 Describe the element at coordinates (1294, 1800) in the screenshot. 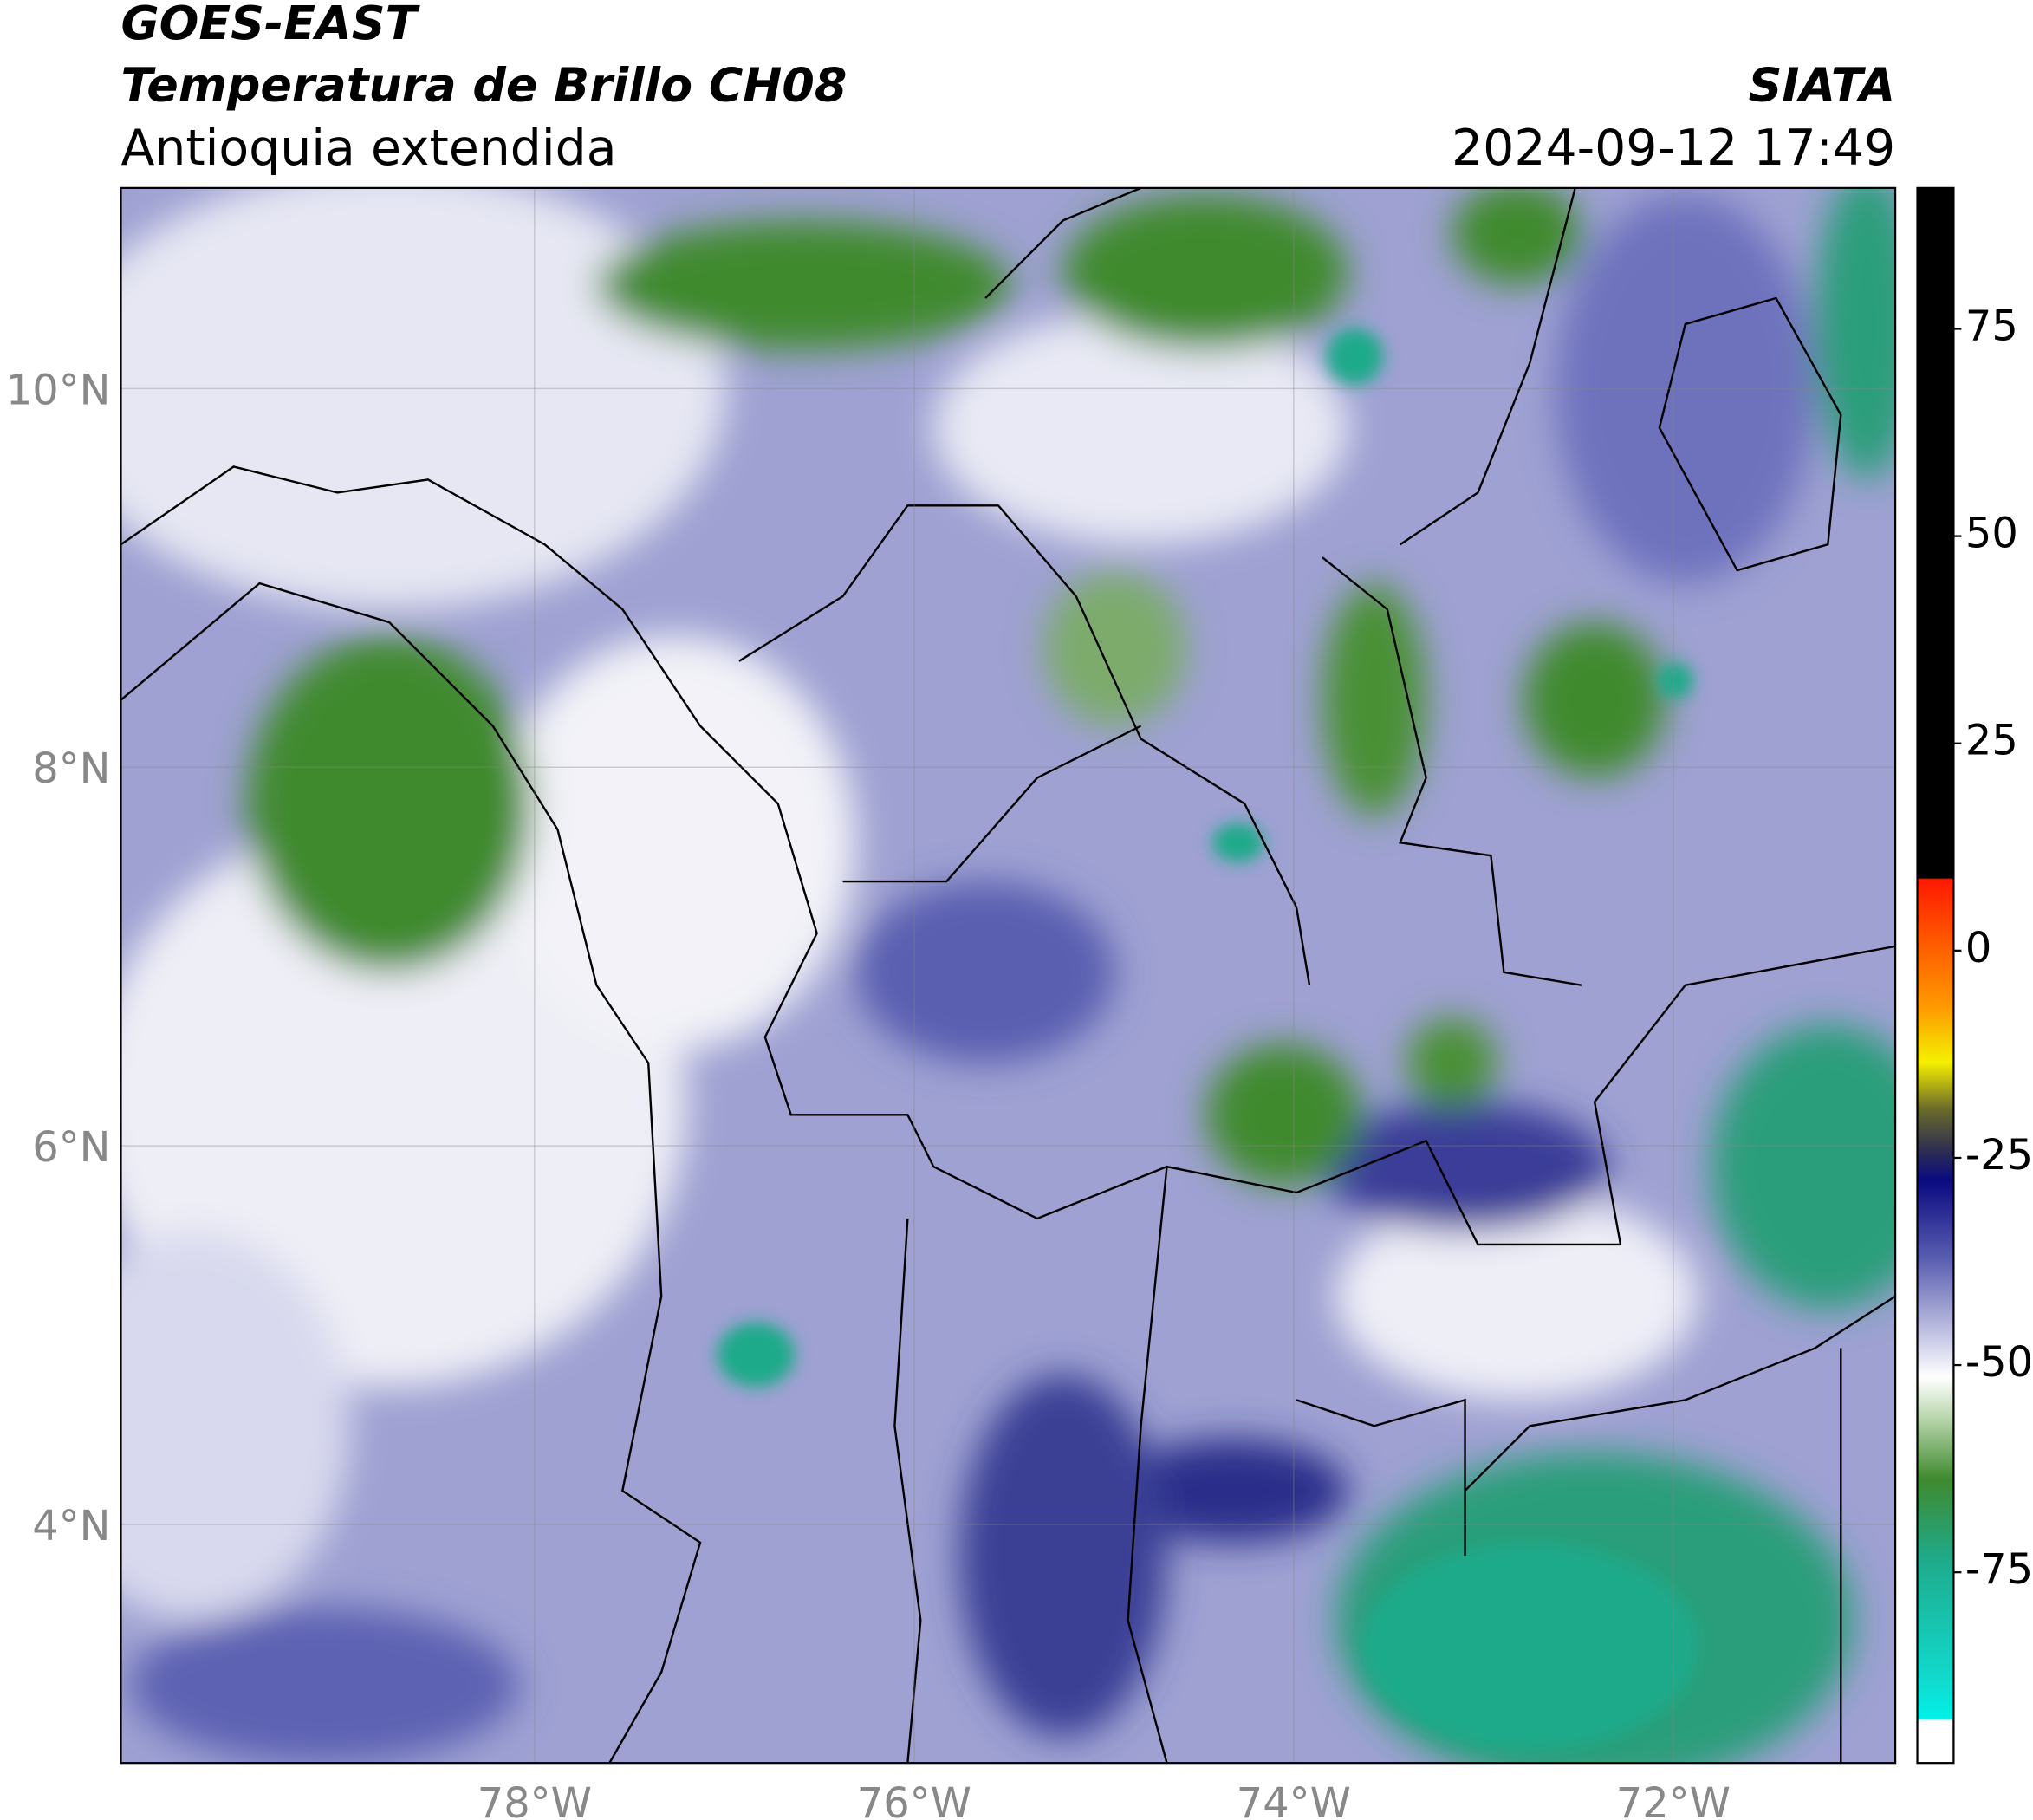

I see `x-tick-label: 74°W` at that location.